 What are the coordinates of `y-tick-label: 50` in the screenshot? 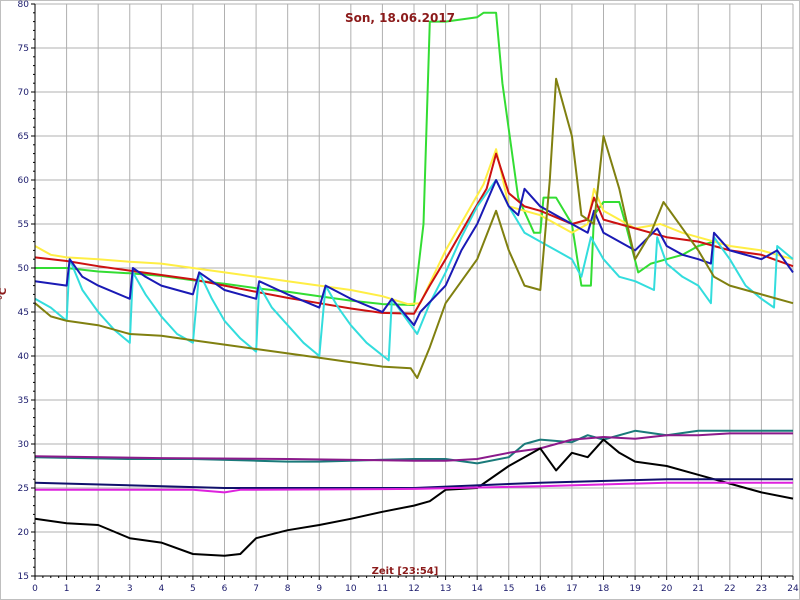 It's located at (24, 269).